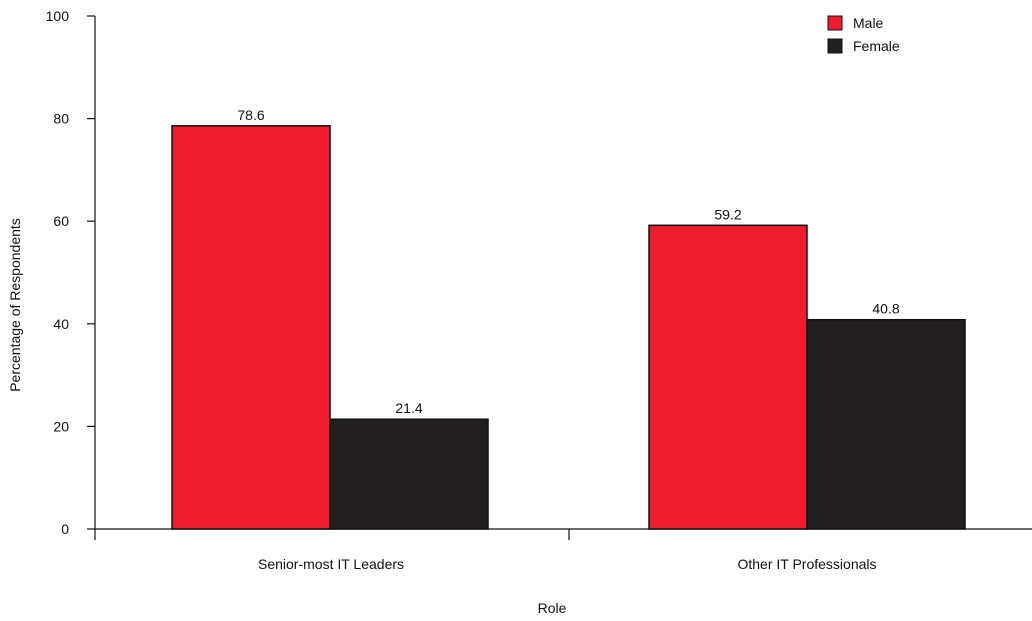 This screenshot has width=1032, height=621. I want to click on legend-item-female: Female, so click(863, 46).